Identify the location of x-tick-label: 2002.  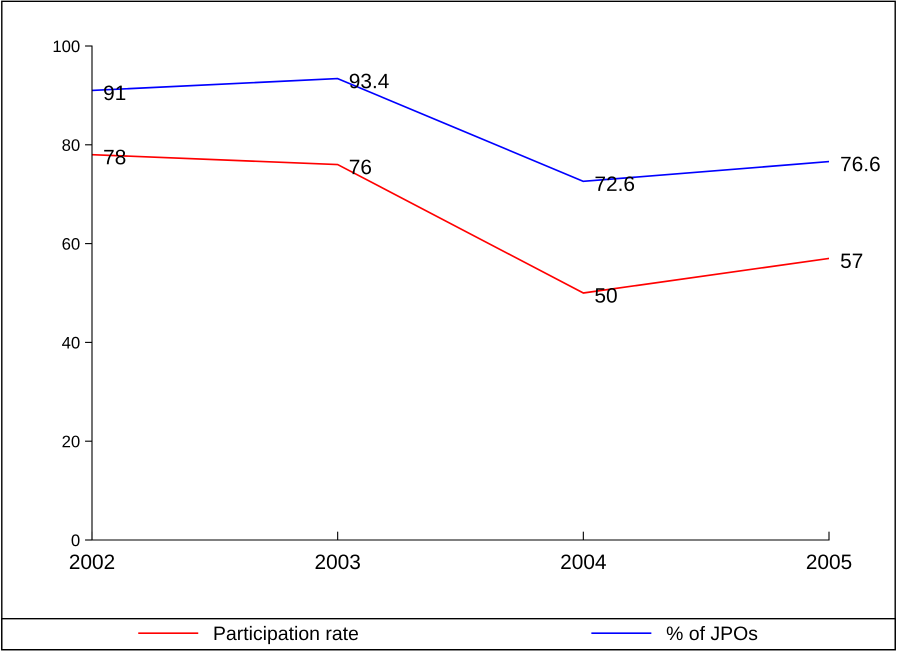
(92, 562).